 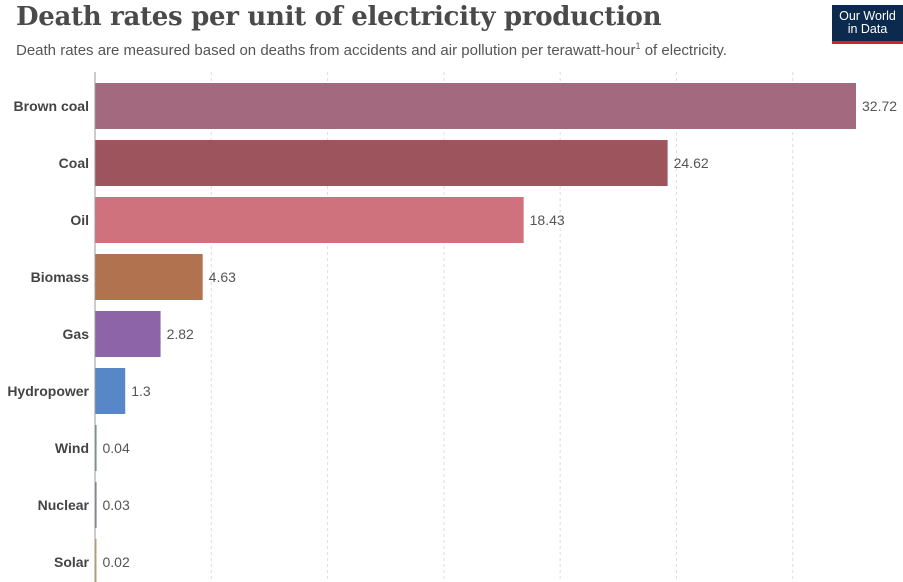 What do you see at coordinates (638, 46) in the screenshot?
I see `subtitle-footnote-mark: 1` at bounding box center [638, 46].